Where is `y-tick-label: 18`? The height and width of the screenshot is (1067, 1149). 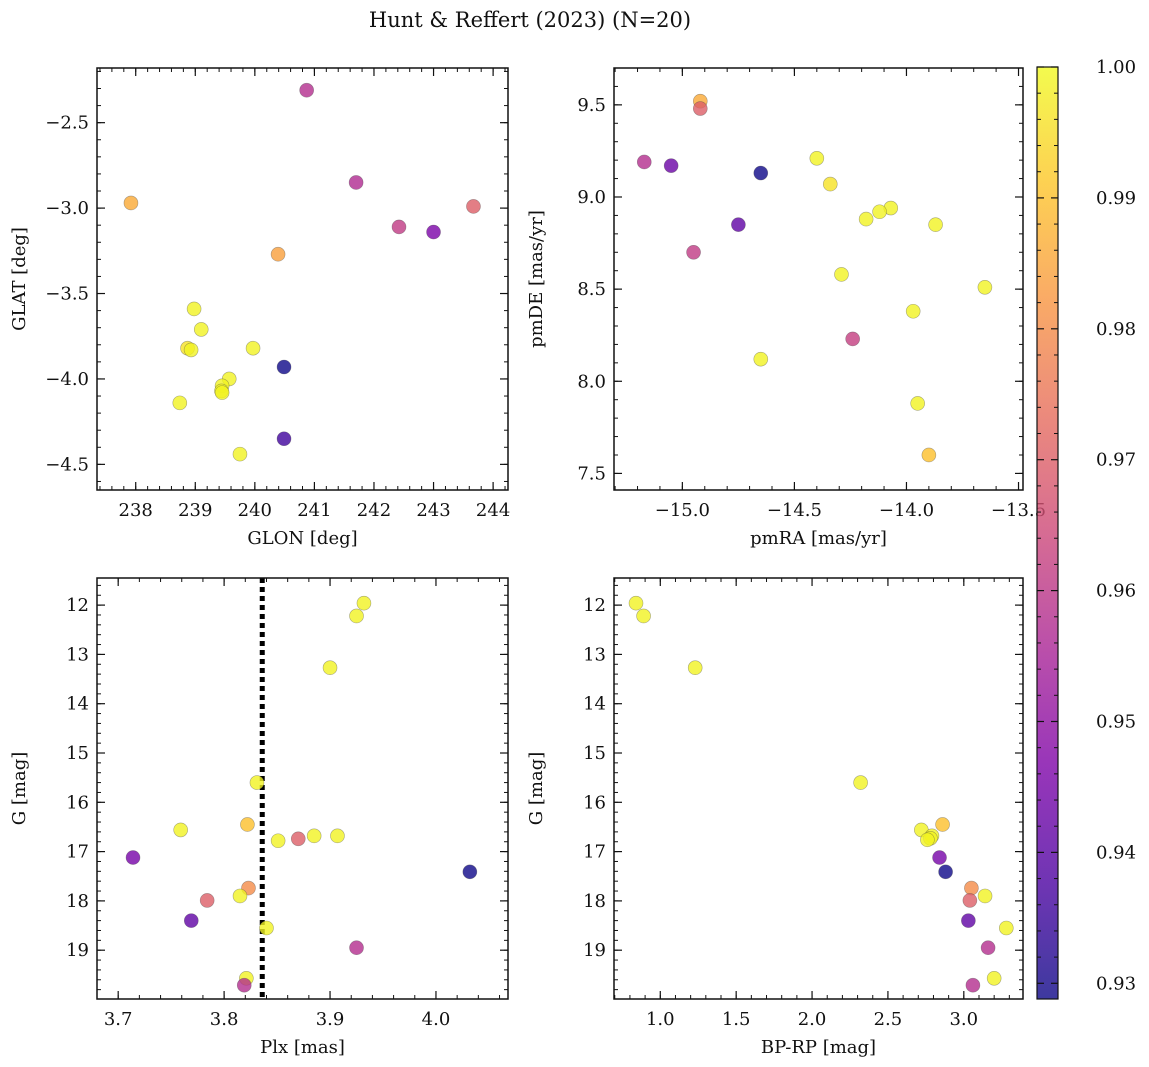 y-tick-label: 18 is located at coordinates (594, 901).